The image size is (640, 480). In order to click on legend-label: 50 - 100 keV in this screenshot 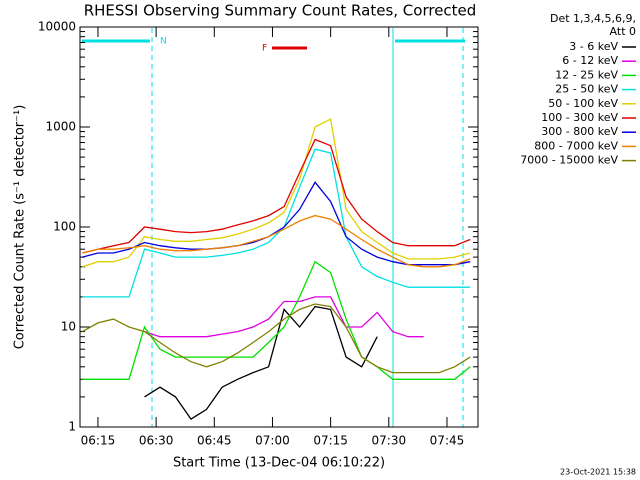, I will do `click(583, 103)`.